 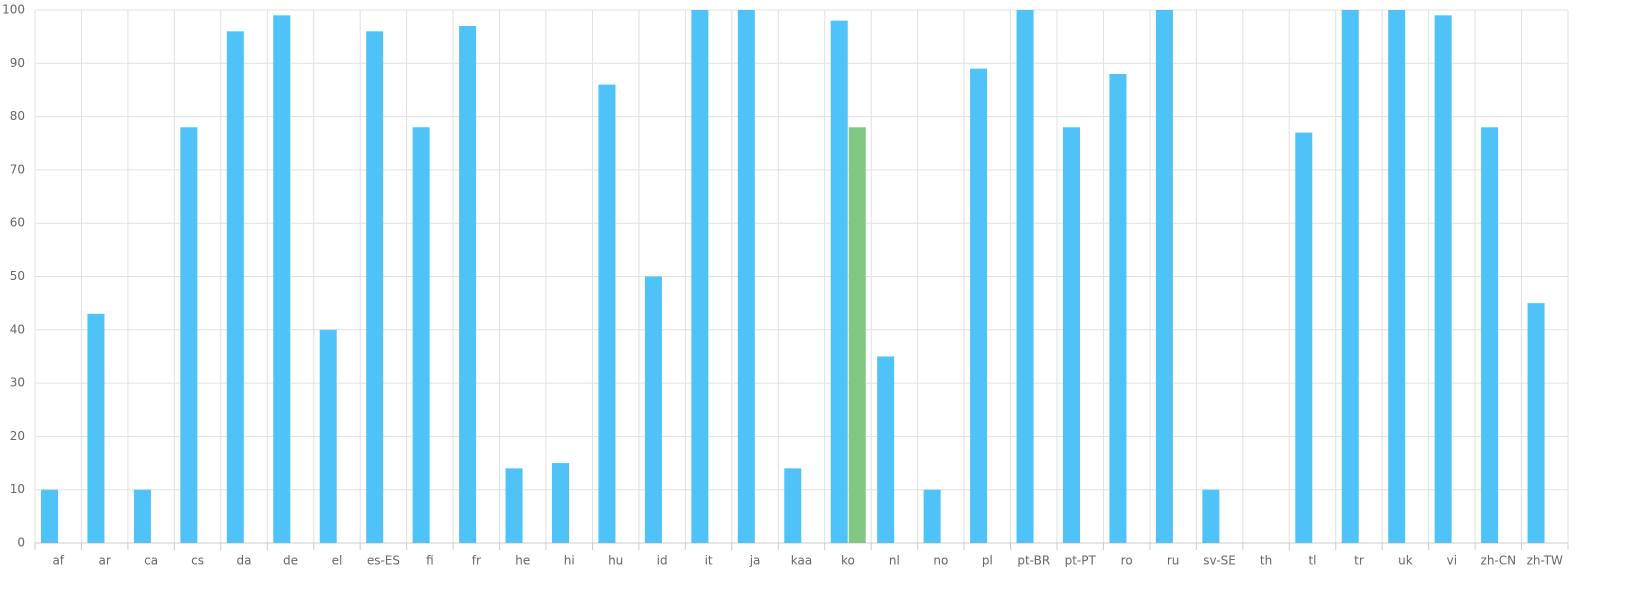 What do you see at coordinates (21, 543) in the screenshot?
I see `y-tick-label: 0` at bounding box center [21, 543].